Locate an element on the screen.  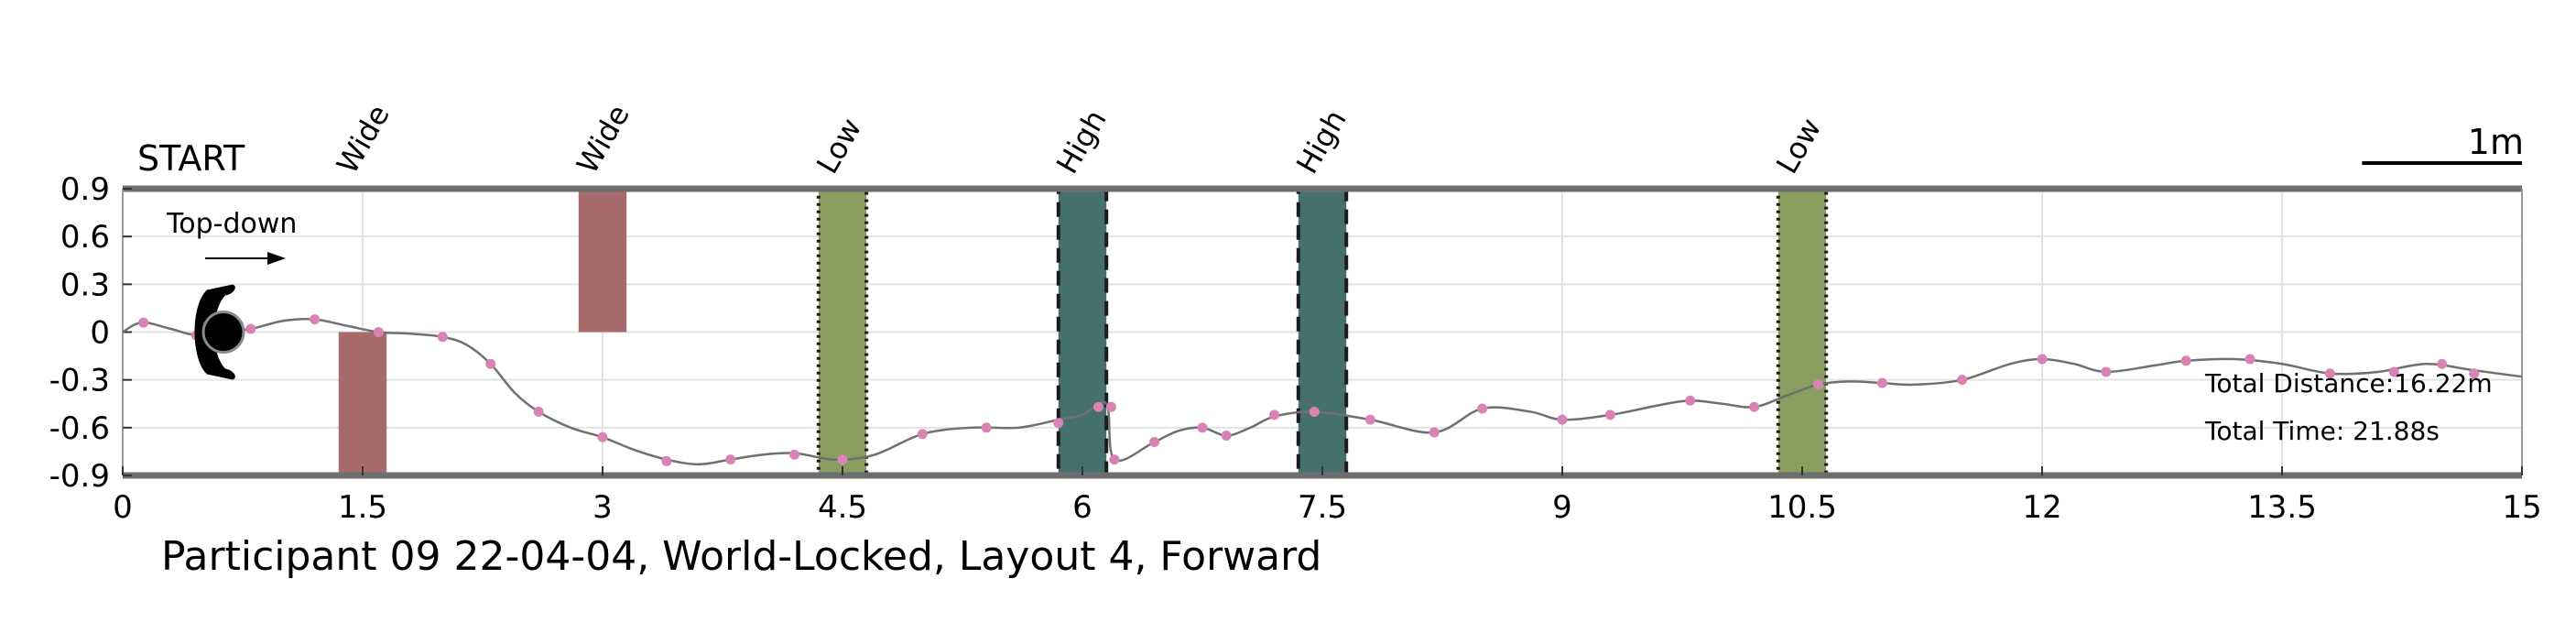
view-label: Top-down is located at coordinates (231, 224).